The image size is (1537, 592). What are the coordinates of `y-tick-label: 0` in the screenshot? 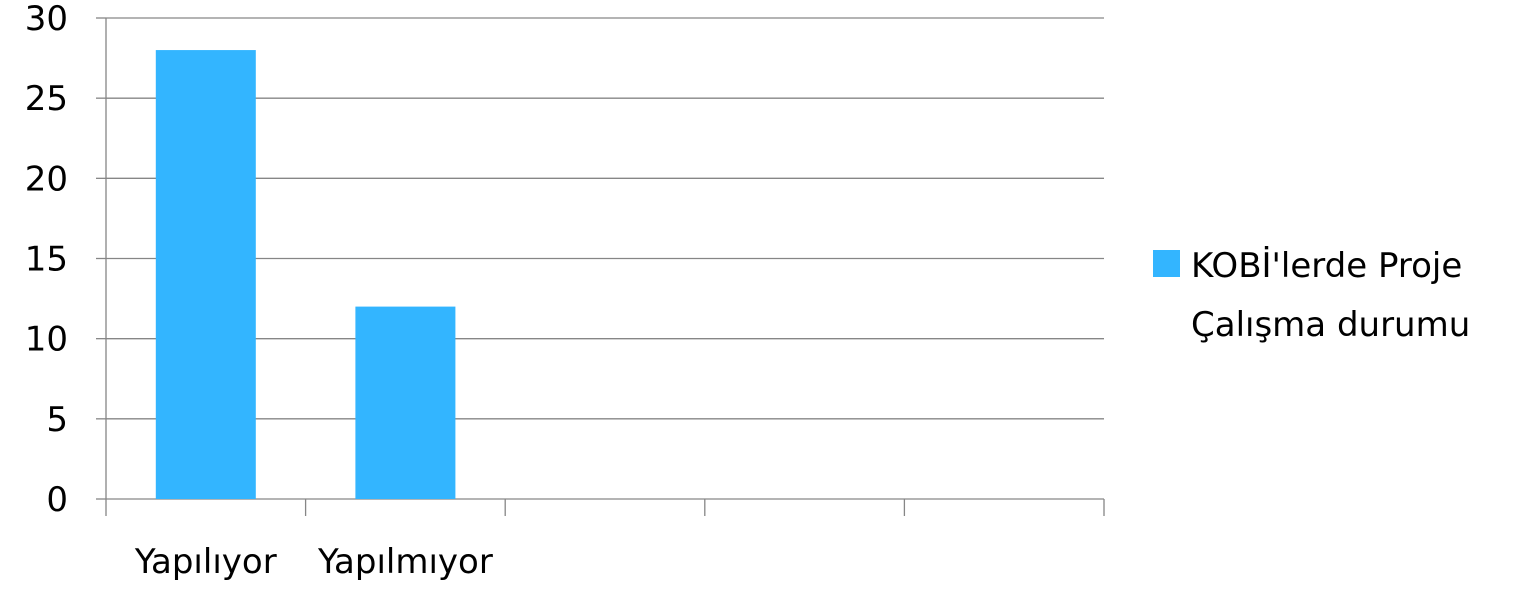 It's located at (57, 500).